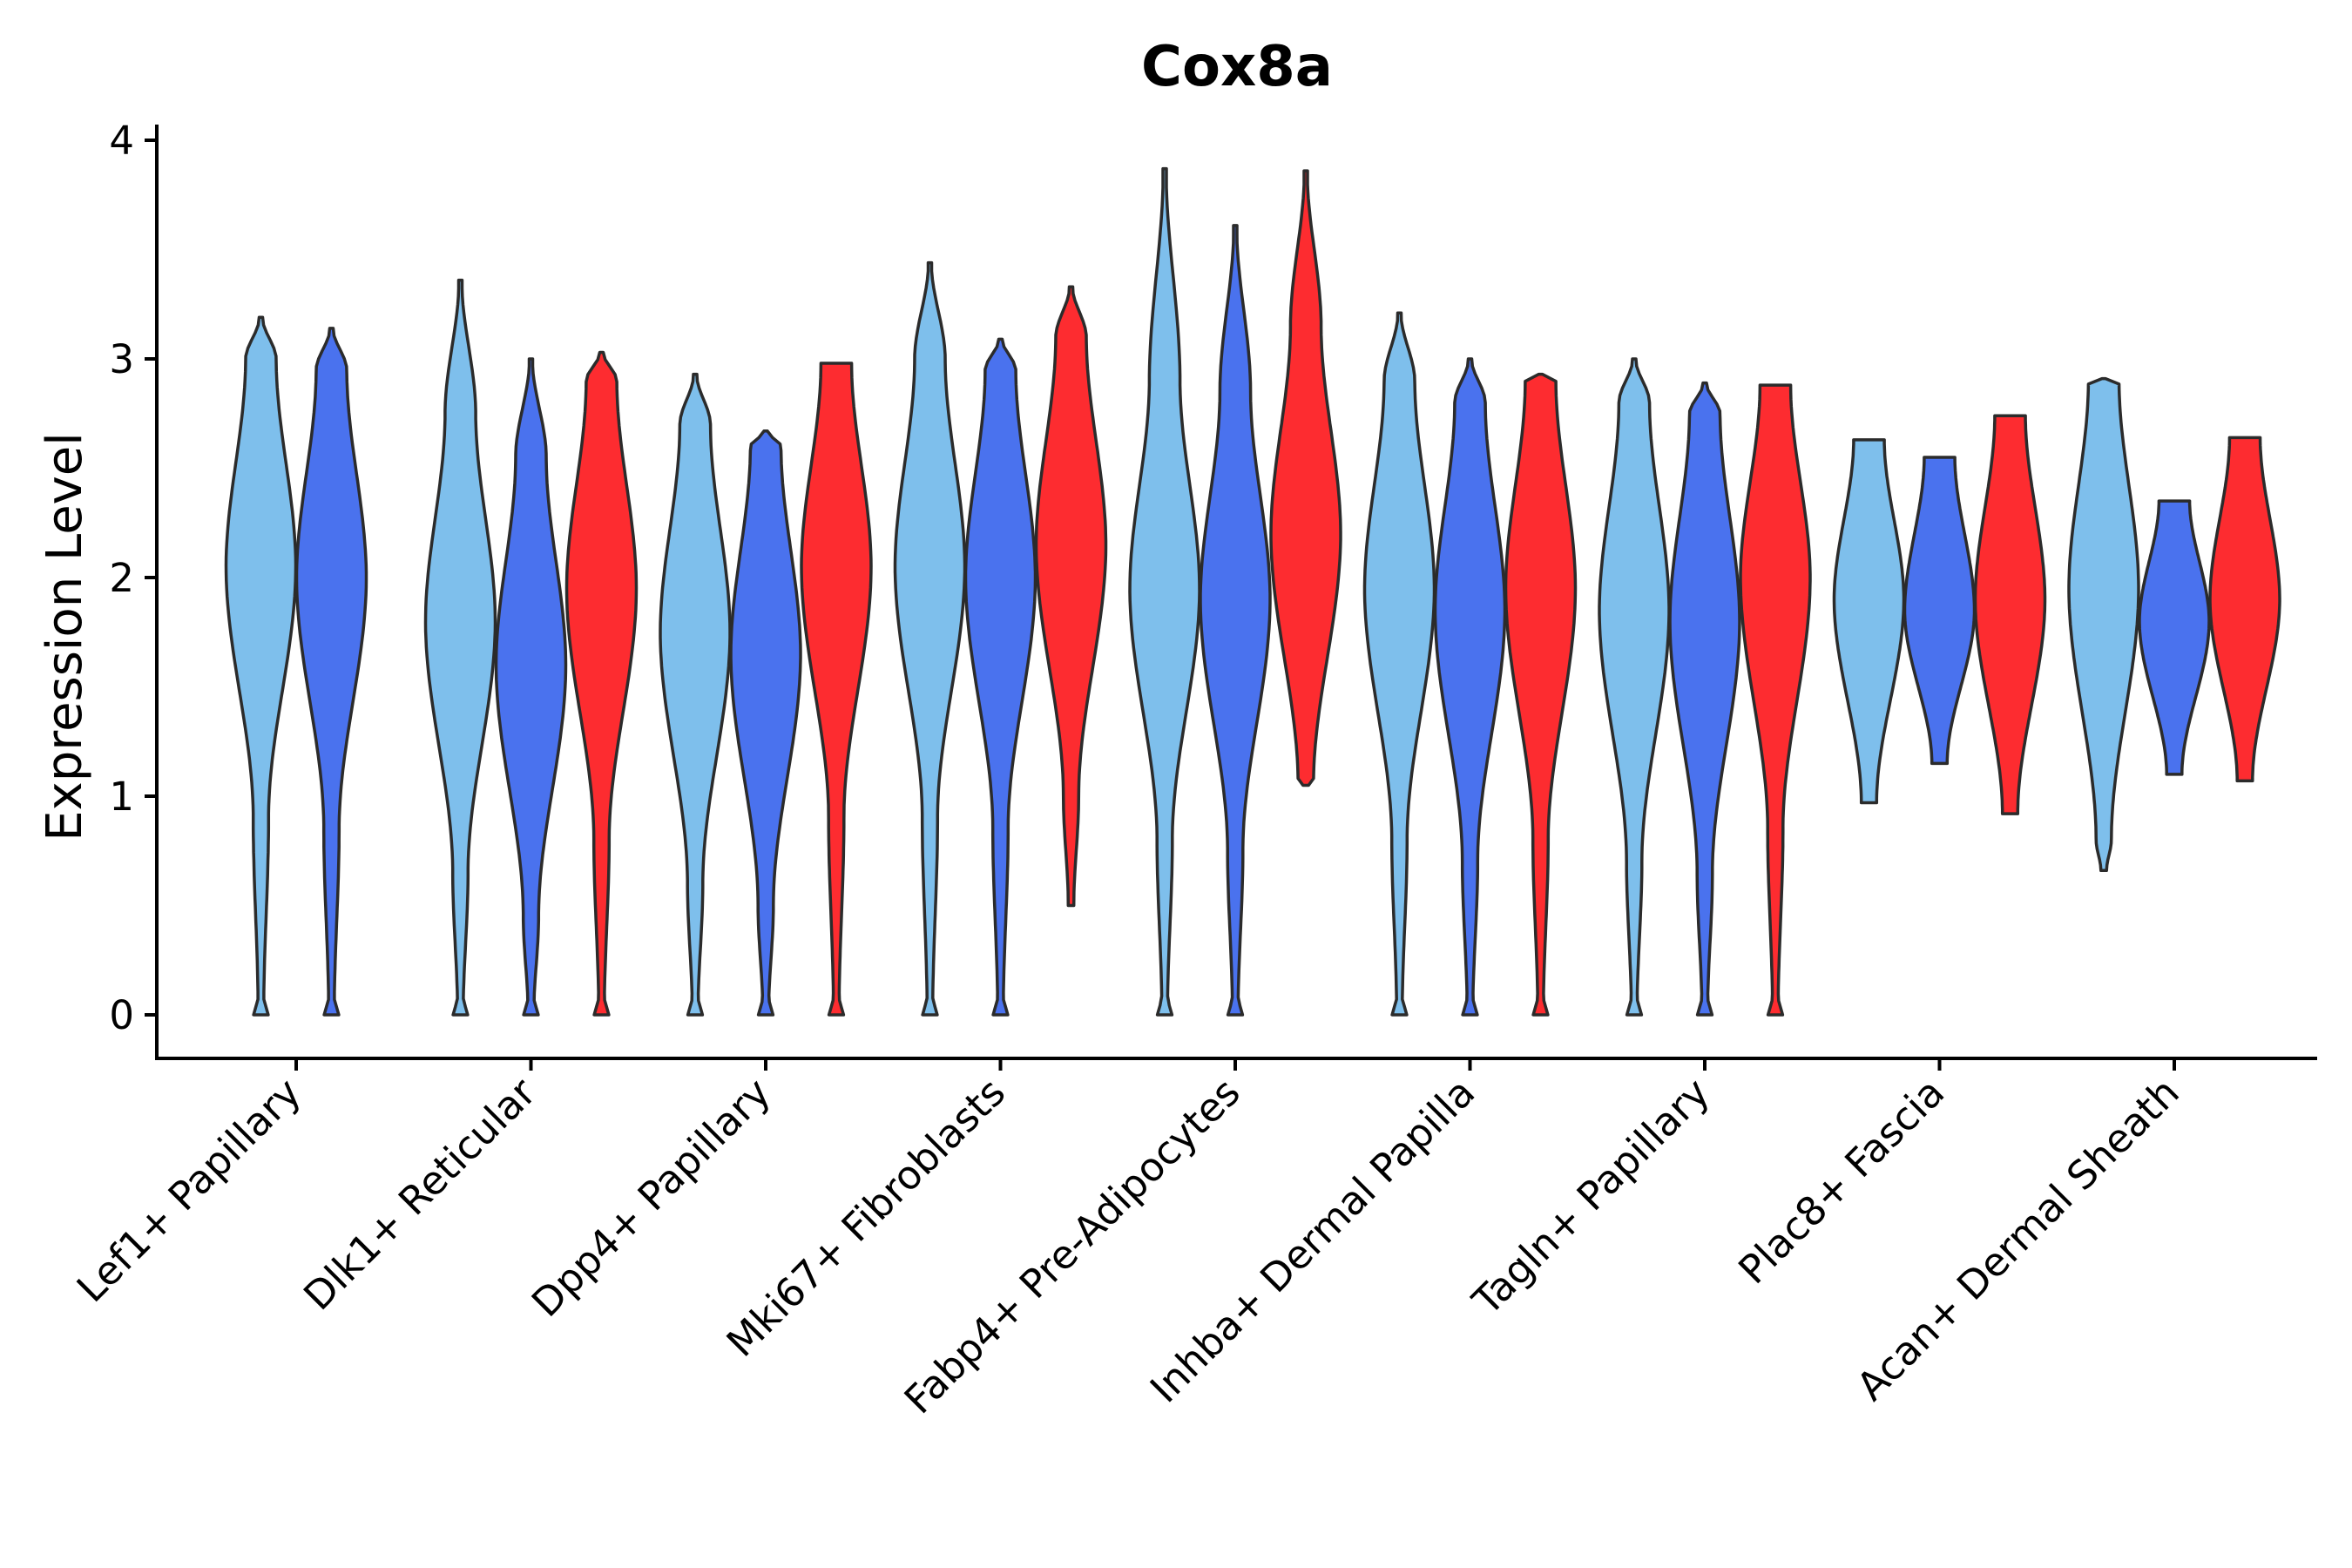 Image resolution: width=2352 pixels, height=1568 pixels. I want to click on x-tick-label: Lef1+ Papillary, so click(189, 1190).